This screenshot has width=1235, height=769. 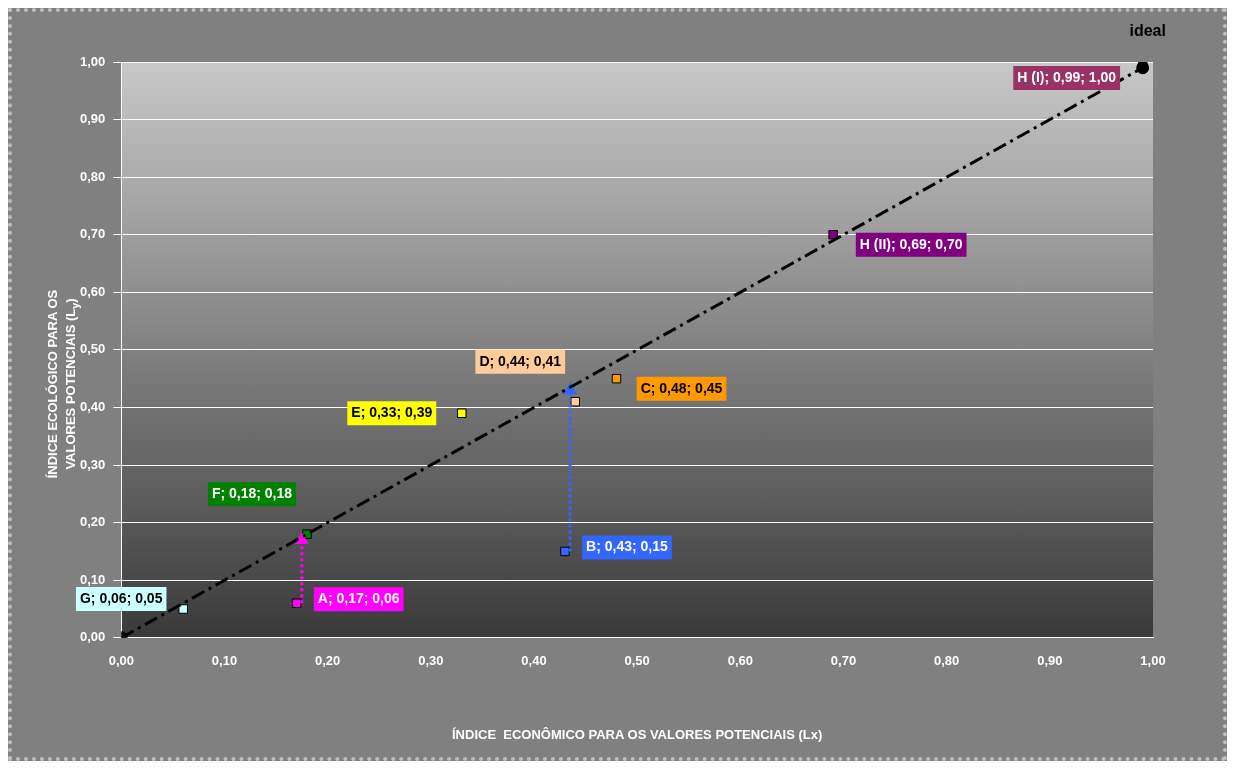 I want to click on annotation: ideal, so click(x=1147, y=31).